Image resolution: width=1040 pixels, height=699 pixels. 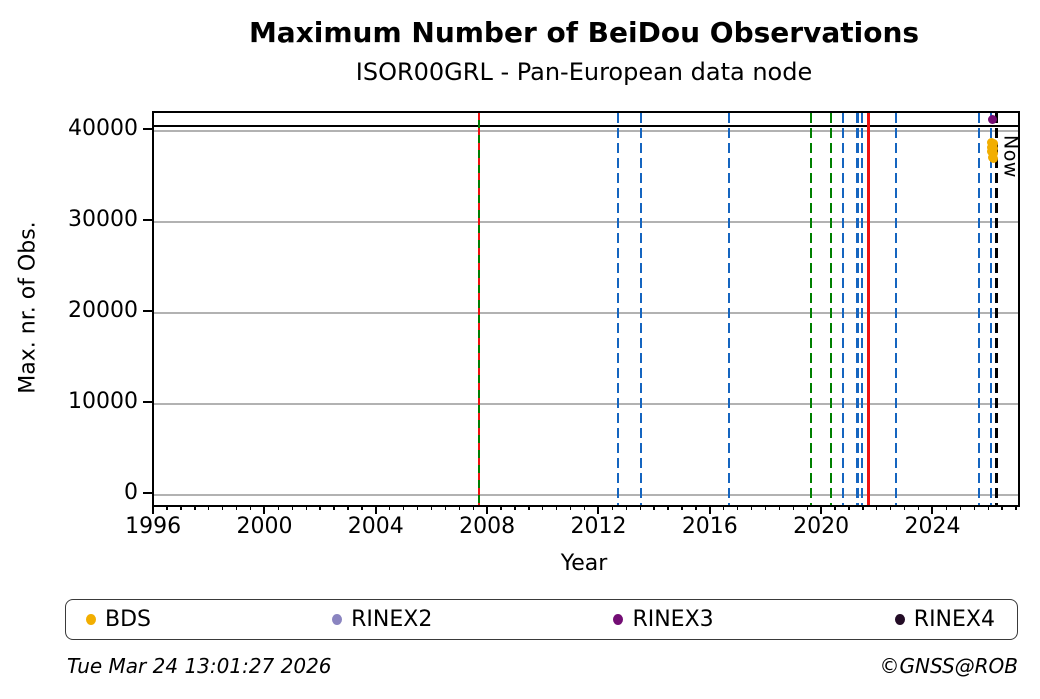 I want to click on now-label: Now, so click(x=1008, y=156).